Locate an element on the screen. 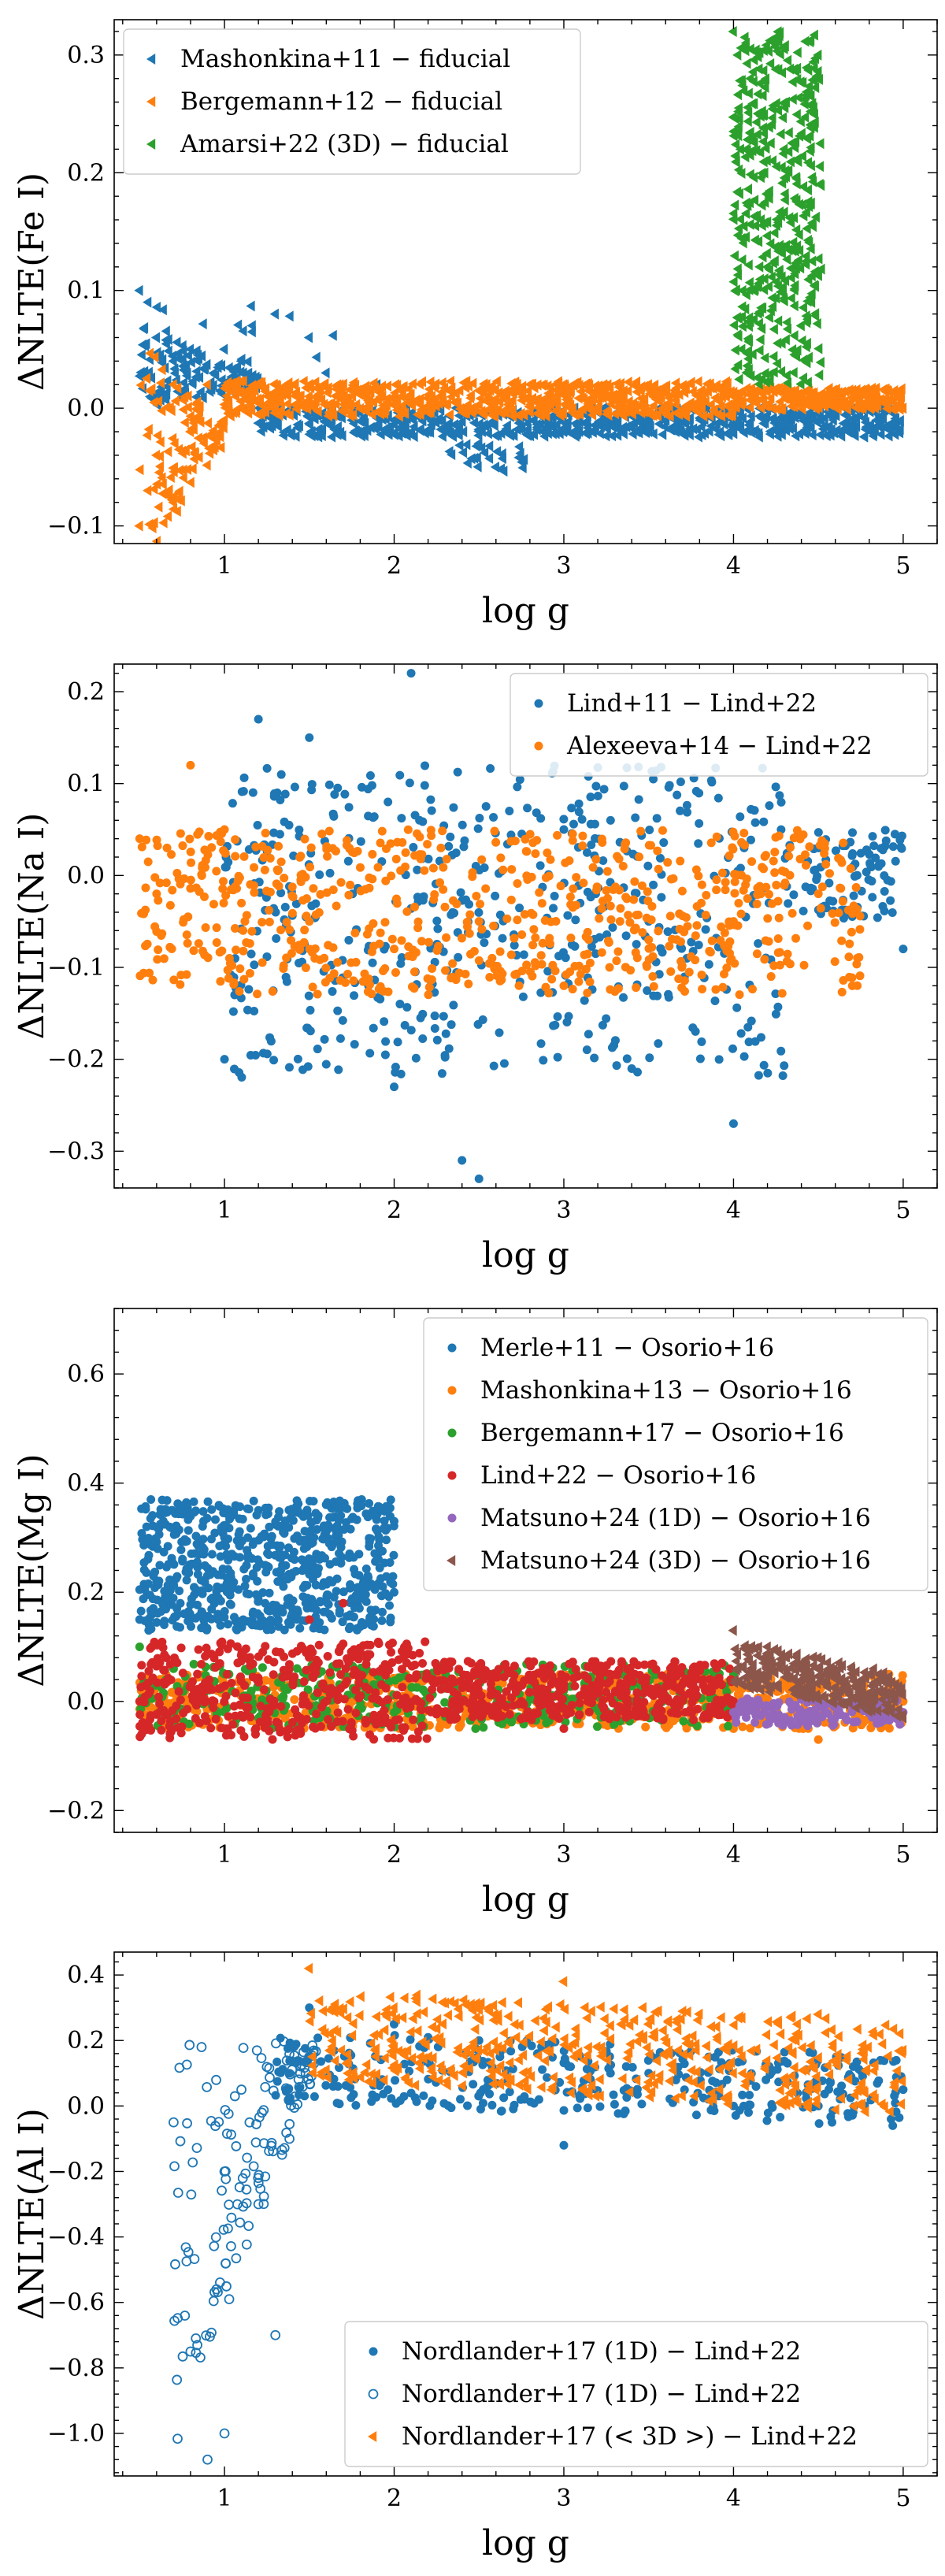 Image resolution: width=945 pixels, height=2576 pixels. y-tick-label: 0.0 is located at coordinates (86, 408).